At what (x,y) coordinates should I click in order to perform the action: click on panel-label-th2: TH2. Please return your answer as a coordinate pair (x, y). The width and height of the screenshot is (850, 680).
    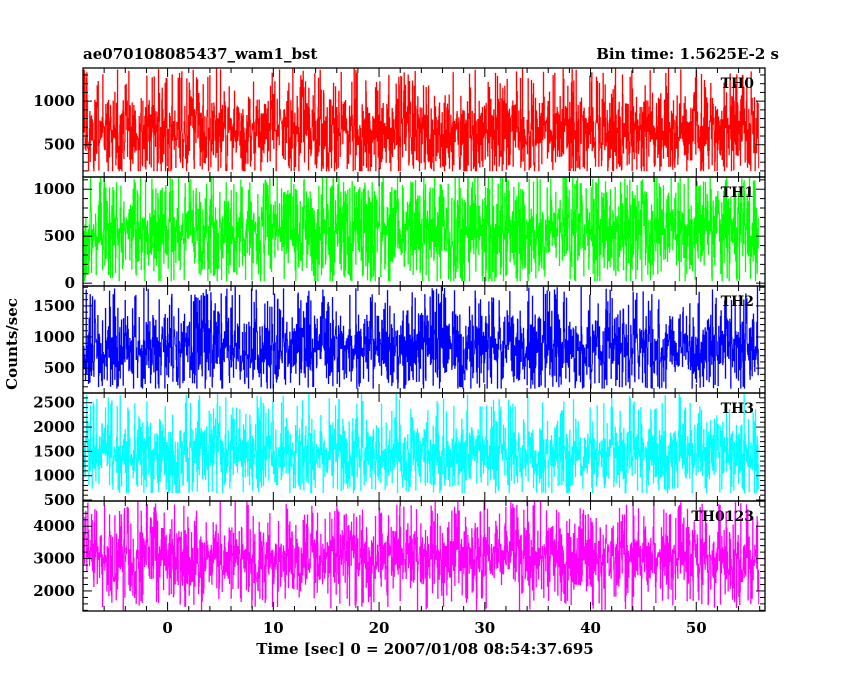
    Looking at the image, I should click on (737, 302).